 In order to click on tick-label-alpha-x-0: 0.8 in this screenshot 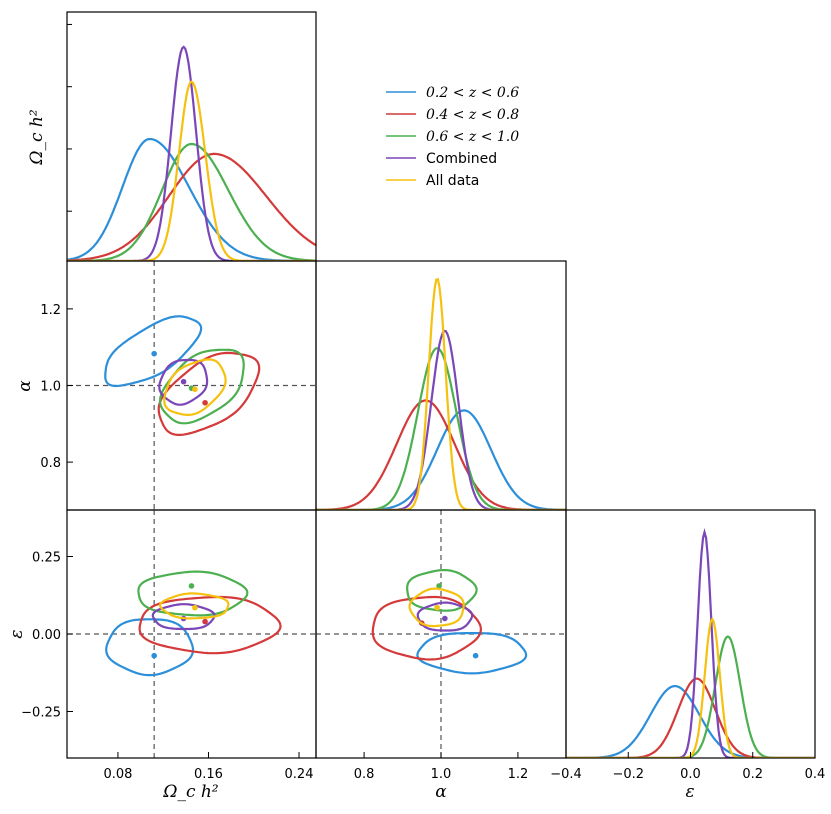, I will do `click(364, 774)`.